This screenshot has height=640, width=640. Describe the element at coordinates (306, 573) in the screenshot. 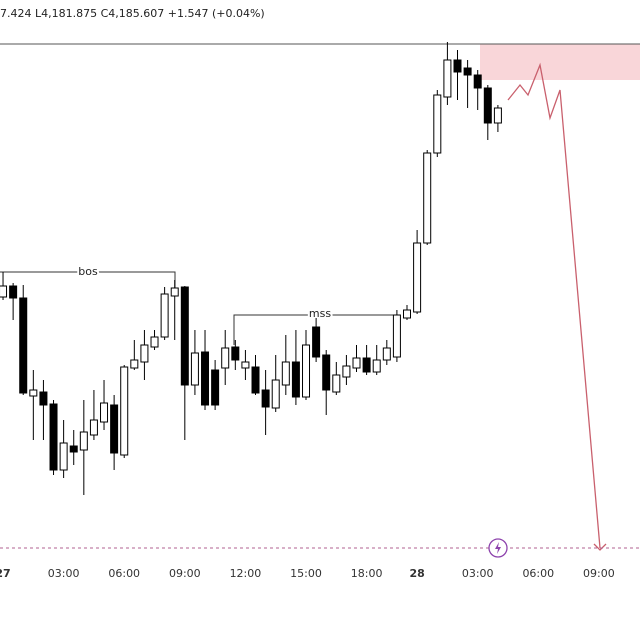

I see `x-tick-label: 15:00` at that location.